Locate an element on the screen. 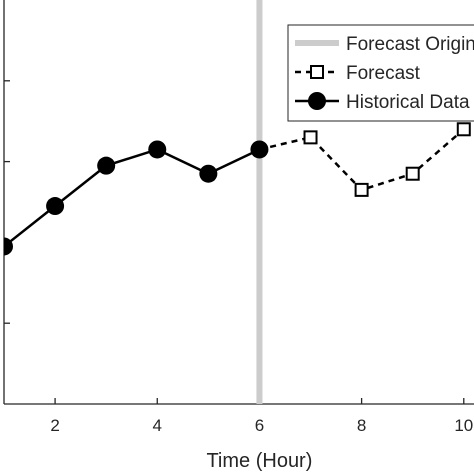 The image size is (474, 474). x-tick-label-4: 10 is located at coordinates (463, 425).